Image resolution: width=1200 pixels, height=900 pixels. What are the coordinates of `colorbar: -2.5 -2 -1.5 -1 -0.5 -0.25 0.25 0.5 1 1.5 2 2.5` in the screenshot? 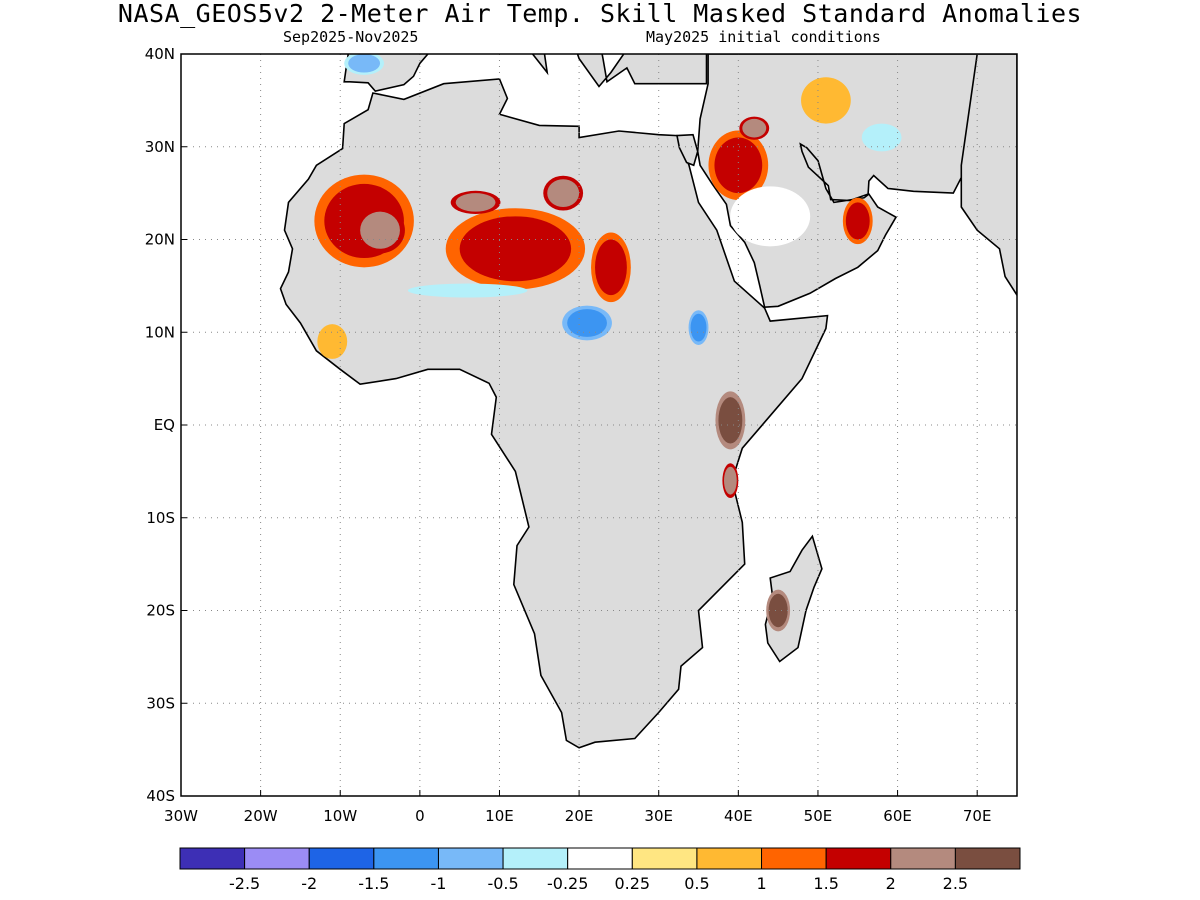 It's located at (600, 870).